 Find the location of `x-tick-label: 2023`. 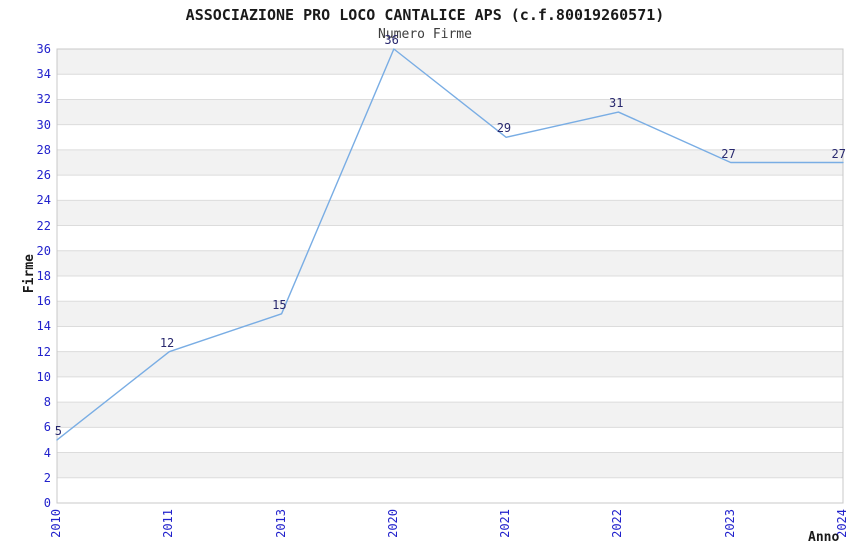

x-tick-label: 2023 is located at coordinates (729, 523).